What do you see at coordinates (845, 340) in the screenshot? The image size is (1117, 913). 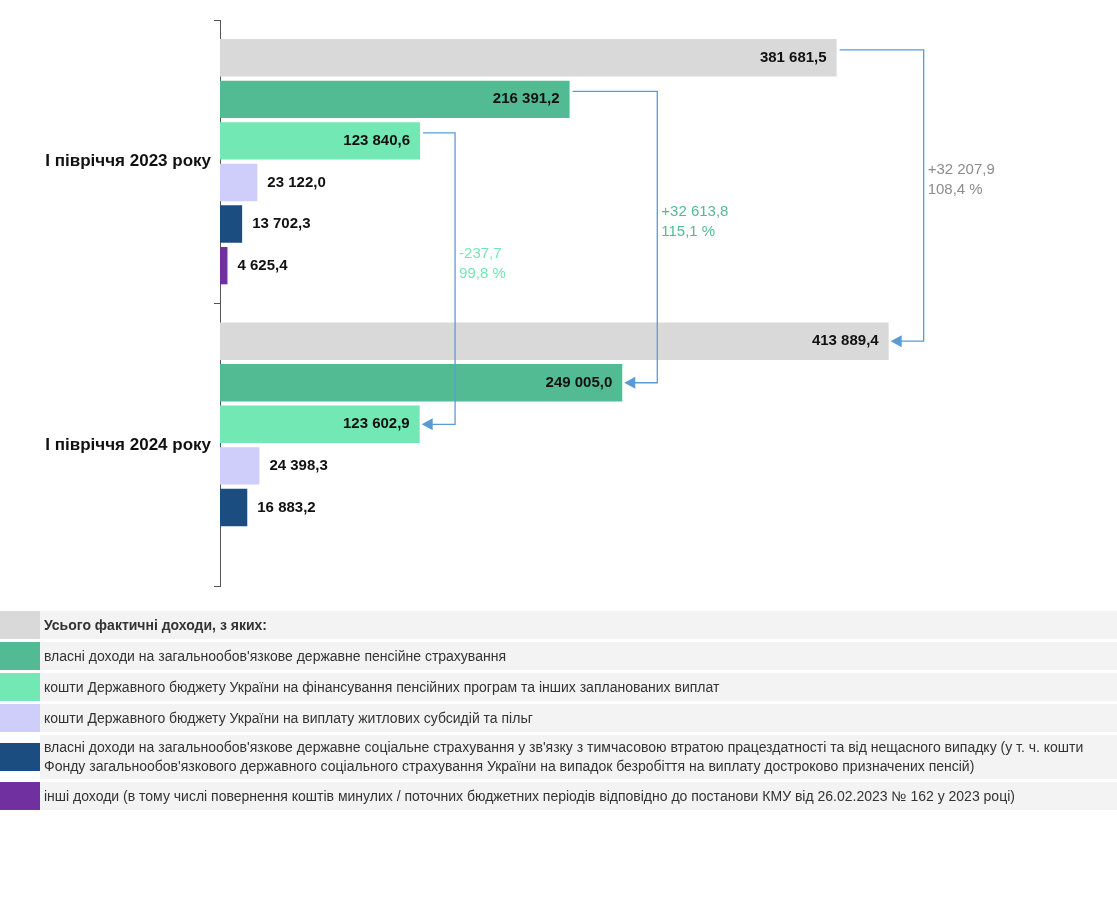 I see `data-label: 413 889,4` at bounding box center [845, 340].